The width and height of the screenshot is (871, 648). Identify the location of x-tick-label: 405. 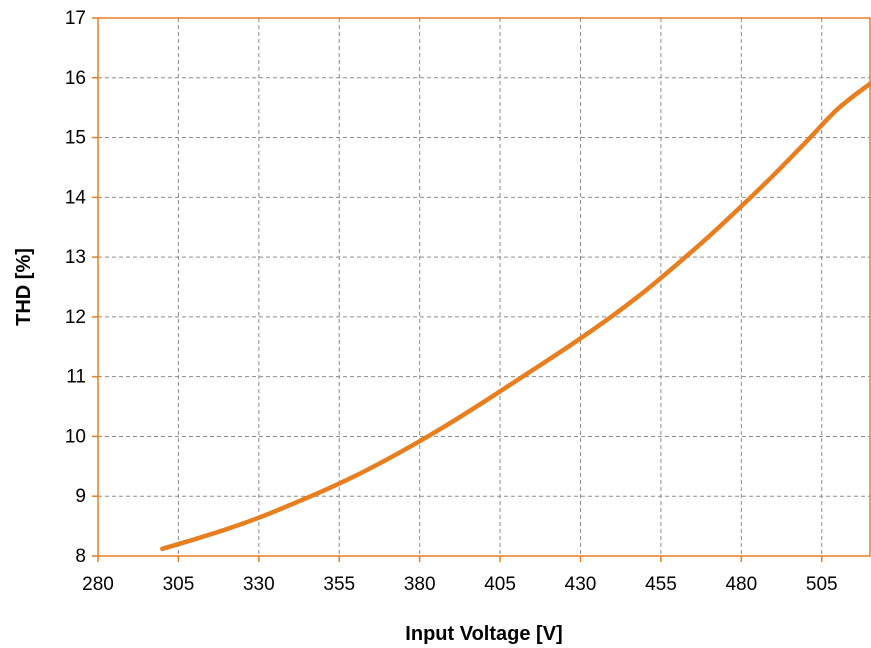
(500, 584).